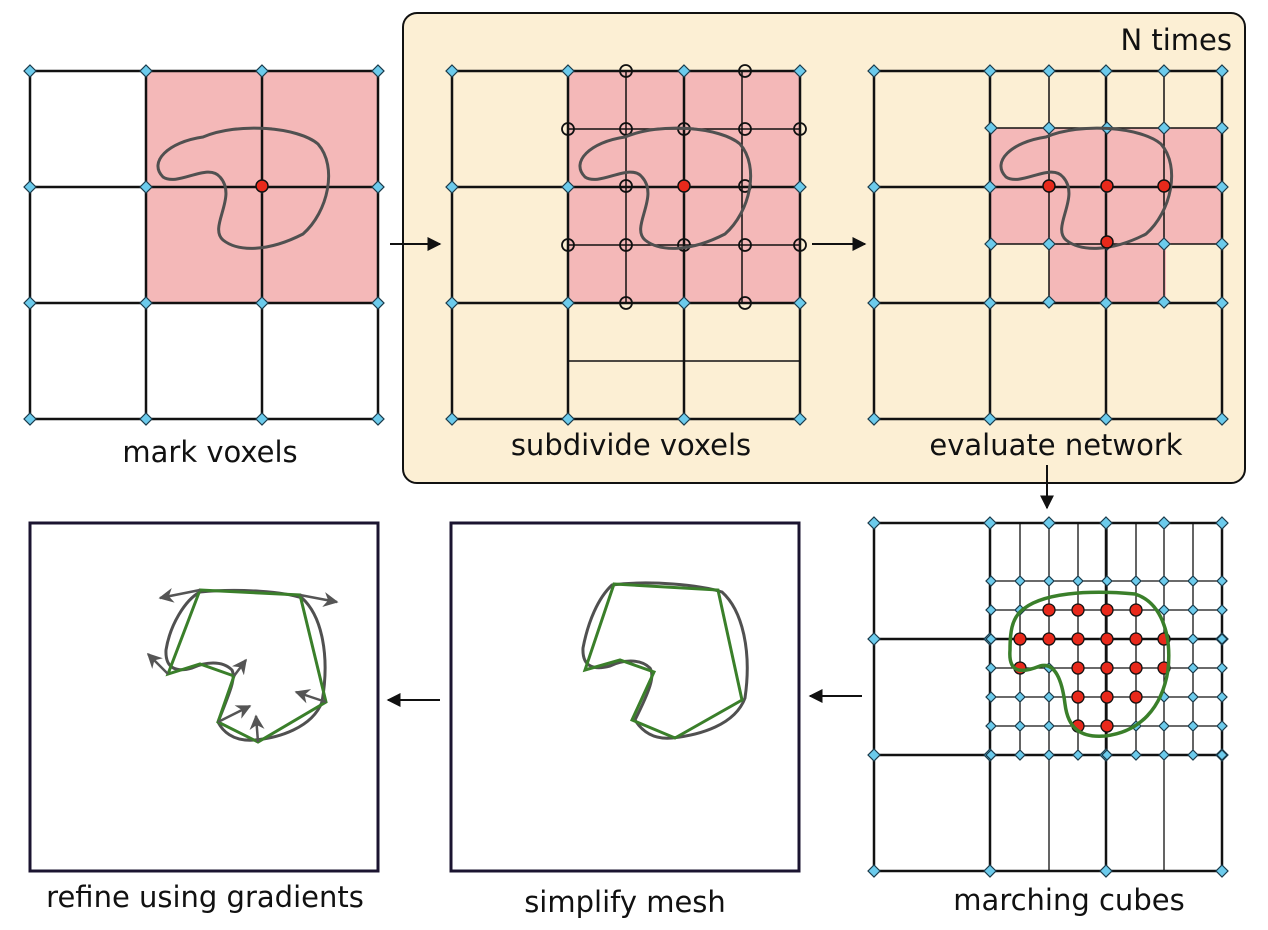  What do you see at coordinates (245, 665) in the screenshot?
I see `shape-outline` at bounding box center [245, 665].